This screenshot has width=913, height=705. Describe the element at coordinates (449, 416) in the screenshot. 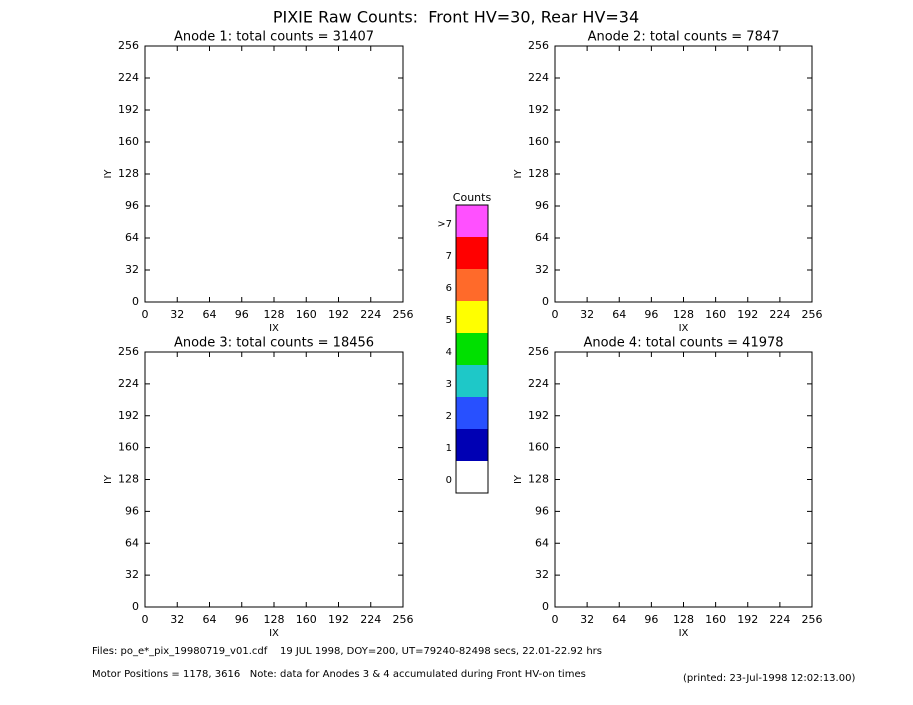

I see `colorbar-label: 2` at that location.